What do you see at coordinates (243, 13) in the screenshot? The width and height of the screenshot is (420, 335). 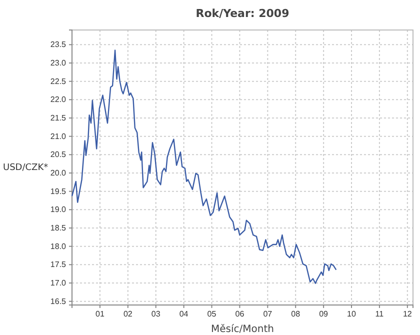 I see `chart-title: Rok/Year: 2009` at bounding box center [243, 13].